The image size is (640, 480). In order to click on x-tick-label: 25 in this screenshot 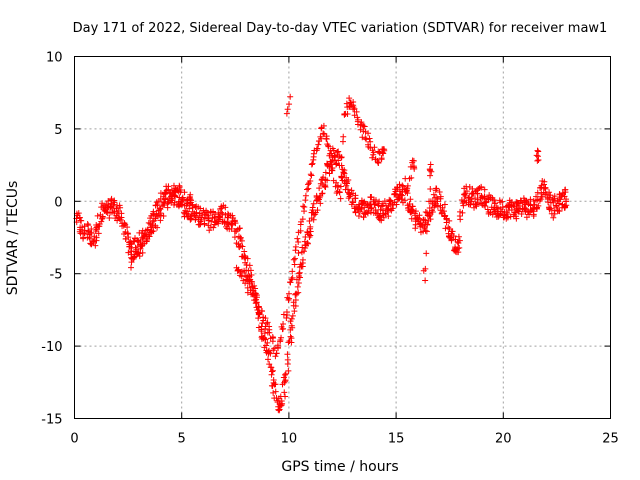, I will do `click(610, 439)`.